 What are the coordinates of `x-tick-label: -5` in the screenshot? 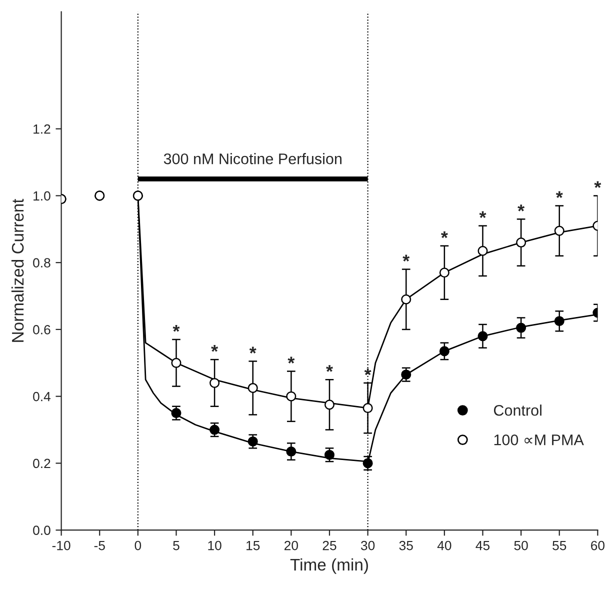 It's located at (99, 545).